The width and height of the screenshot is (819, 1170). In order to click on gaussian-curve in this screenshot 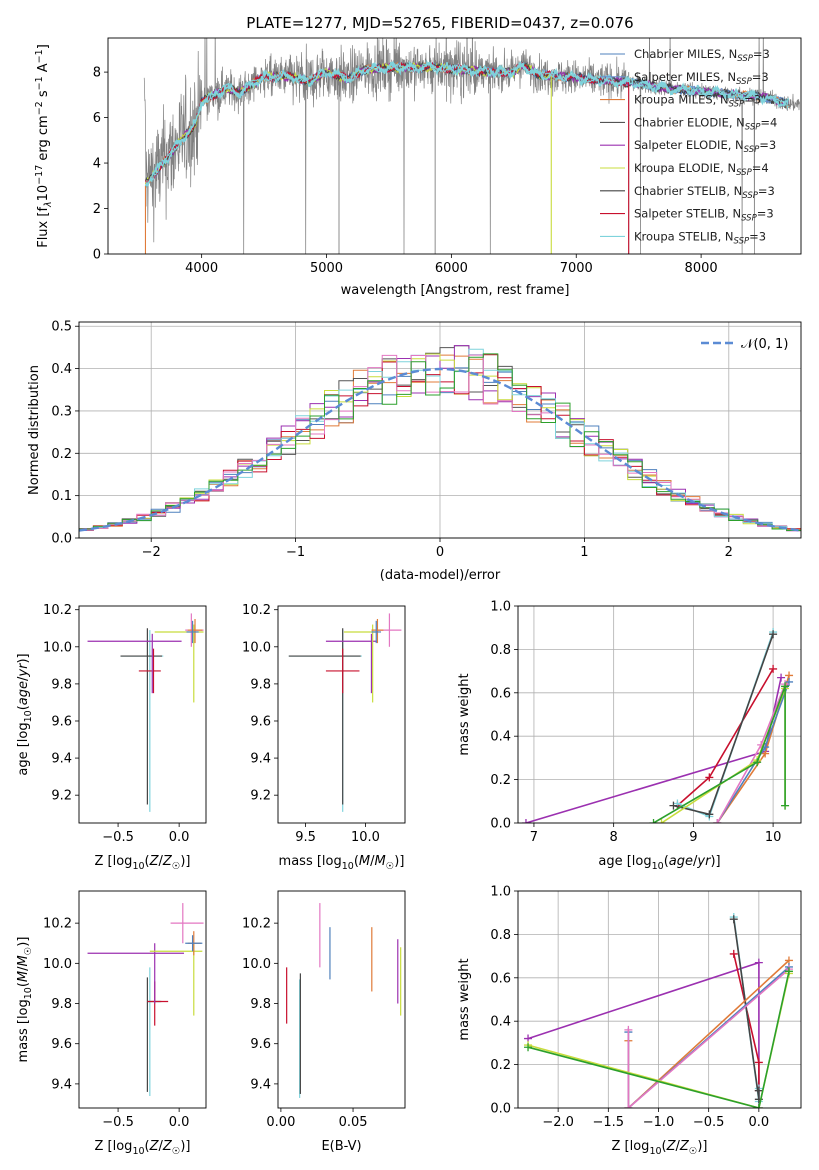, I will do `click(440, 449)`.